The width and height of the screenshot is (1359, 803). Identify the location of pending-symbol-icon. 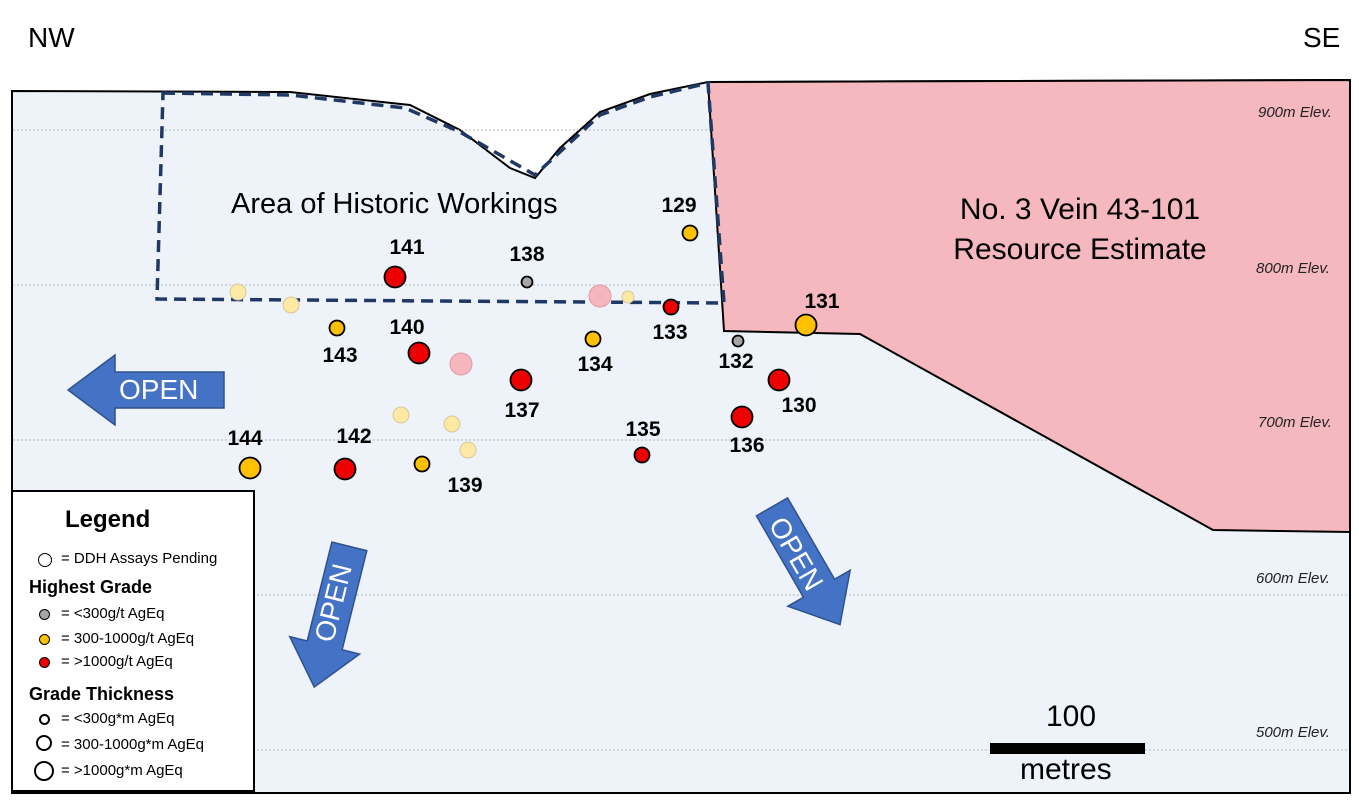
(45, 560).